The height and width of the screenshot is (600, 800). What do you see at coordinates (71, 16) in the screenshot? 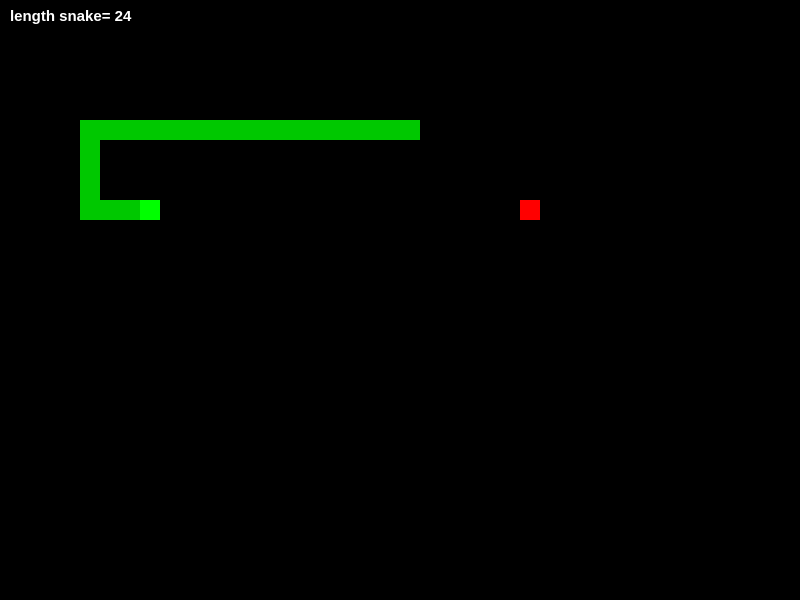
I see `snake-length-label: length snake= 24` at bounding box center [71, 16].